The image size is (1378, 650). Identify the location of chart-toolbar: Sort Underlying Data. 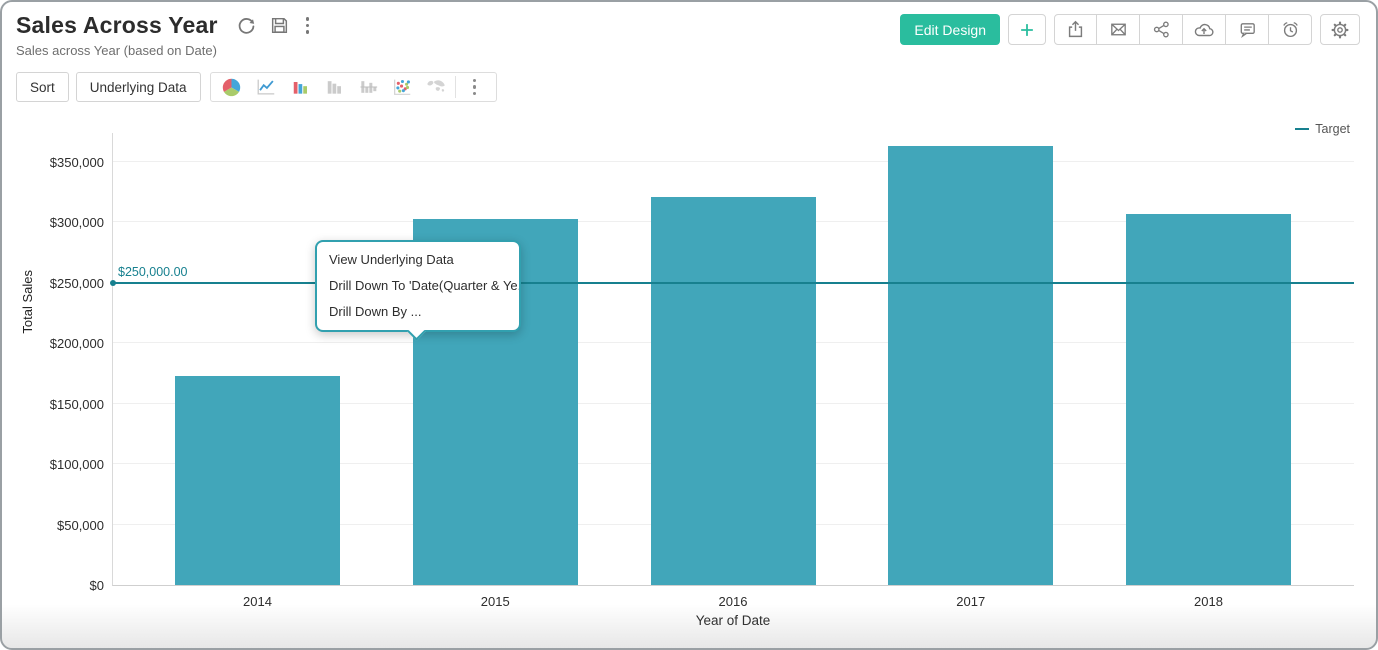
(256, 87).